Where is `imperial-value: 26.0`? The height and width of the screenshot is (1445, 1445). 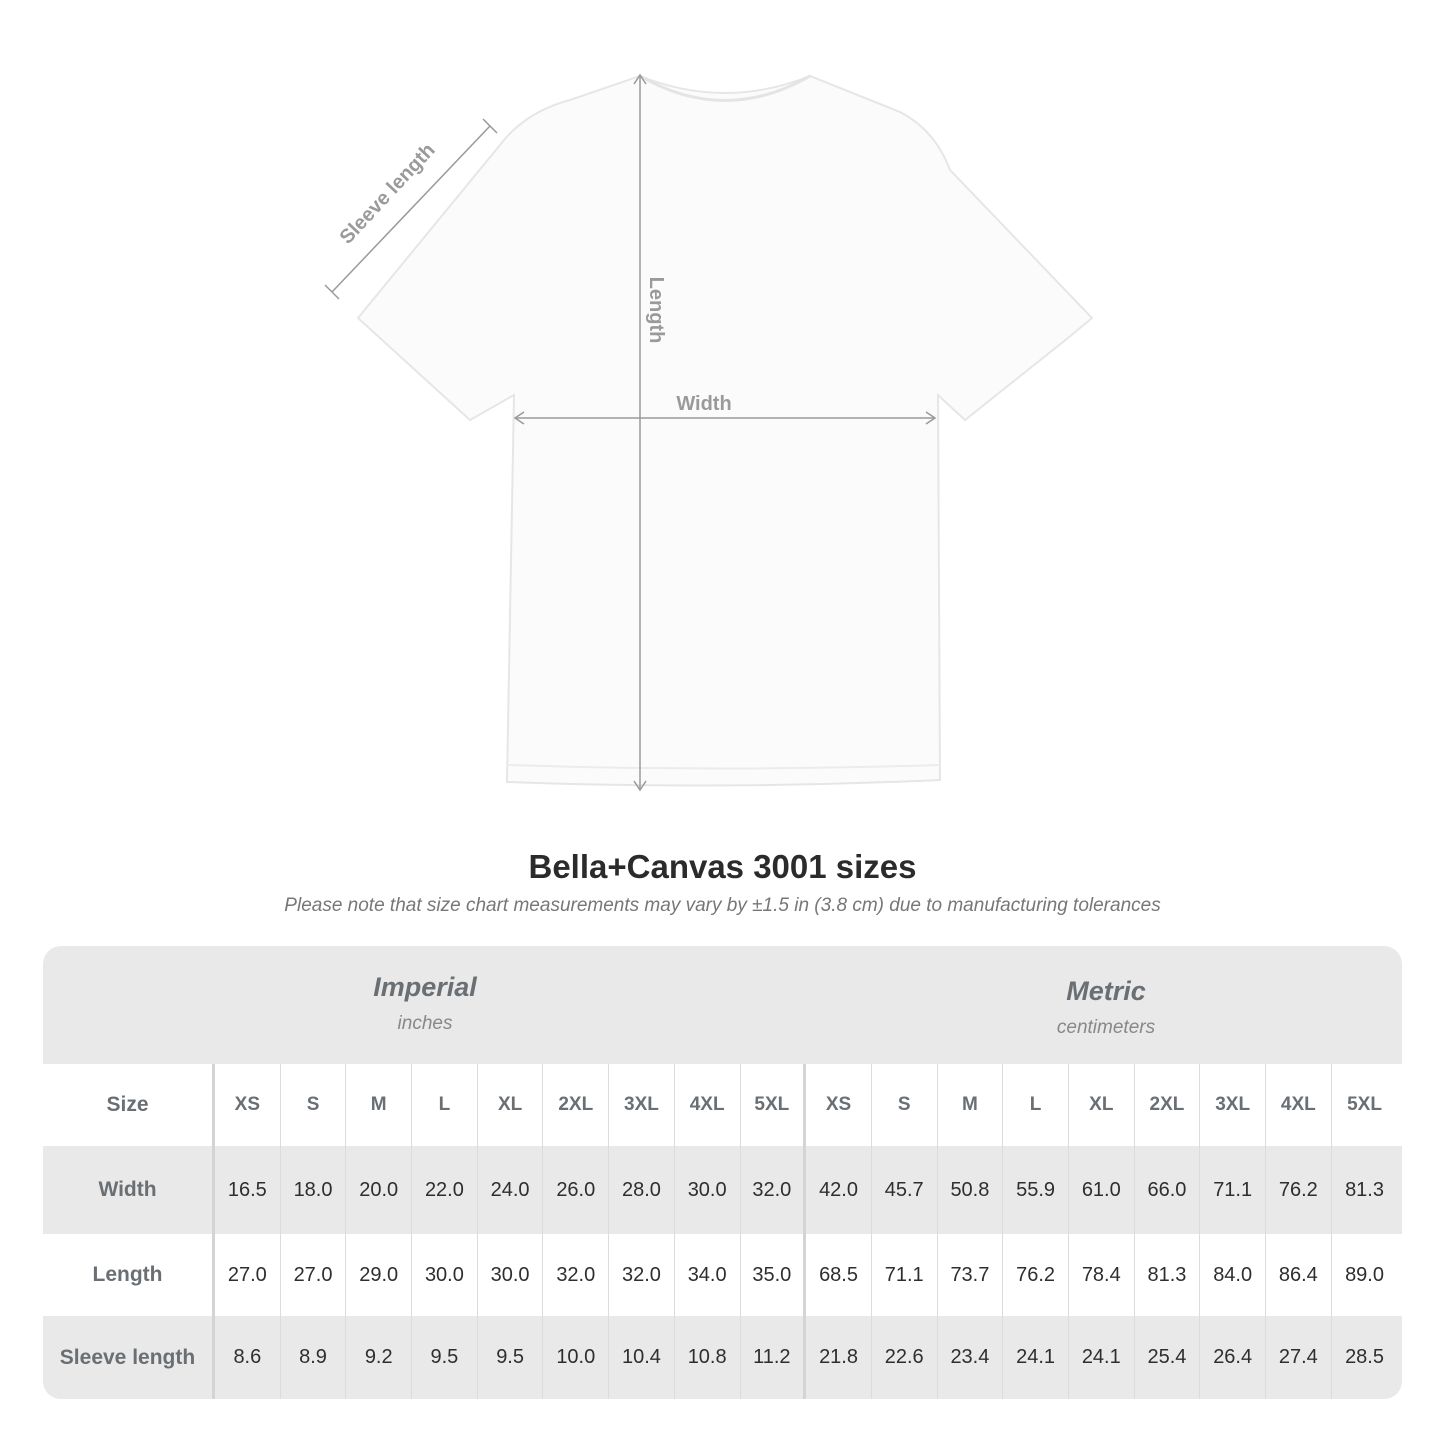
imperial-value: 26.0 is located at coordinates (576, 1190).